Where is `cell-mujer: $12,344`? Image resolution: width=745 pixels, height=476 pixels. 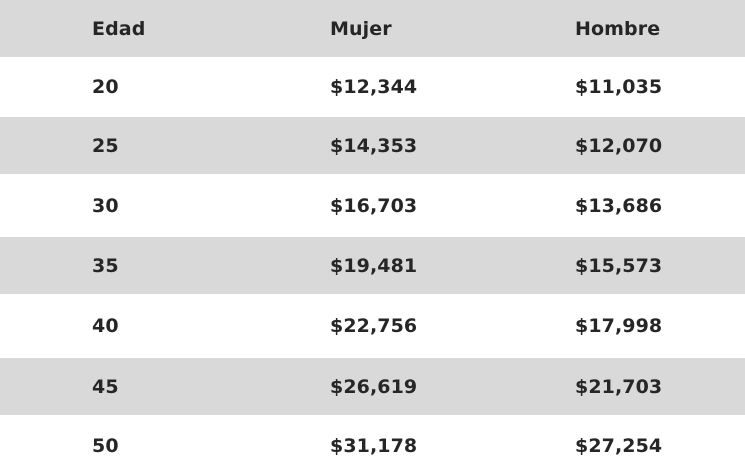
cell-mujer: $12,344 is located at coordinates (374, 87).